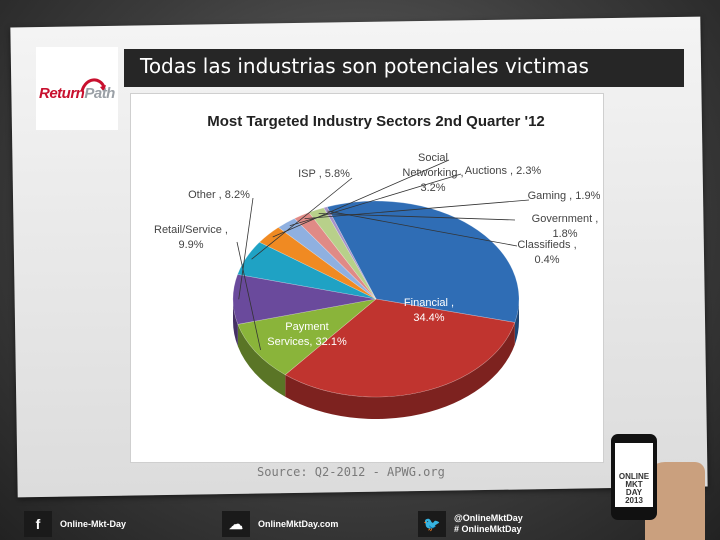 This screenshot has width=720, height=540. What do you see at coordinates (246, 248) in the screenshot?
I see `leader-line-other` at bounding box center [246, 248].